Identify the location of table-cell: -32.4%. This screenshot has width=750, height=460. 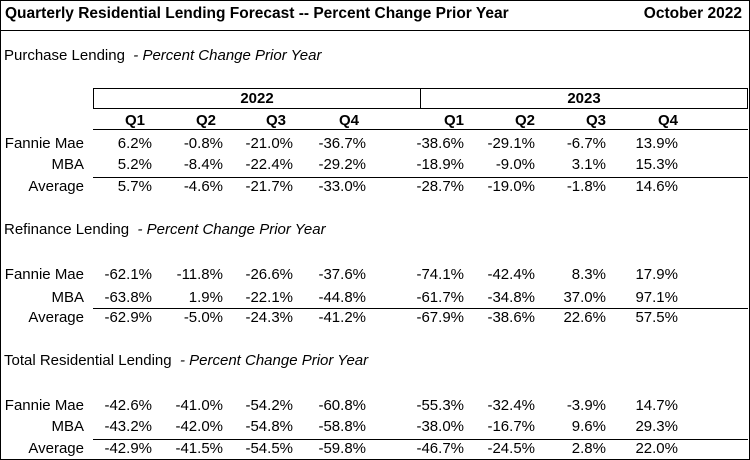
(511, 405).